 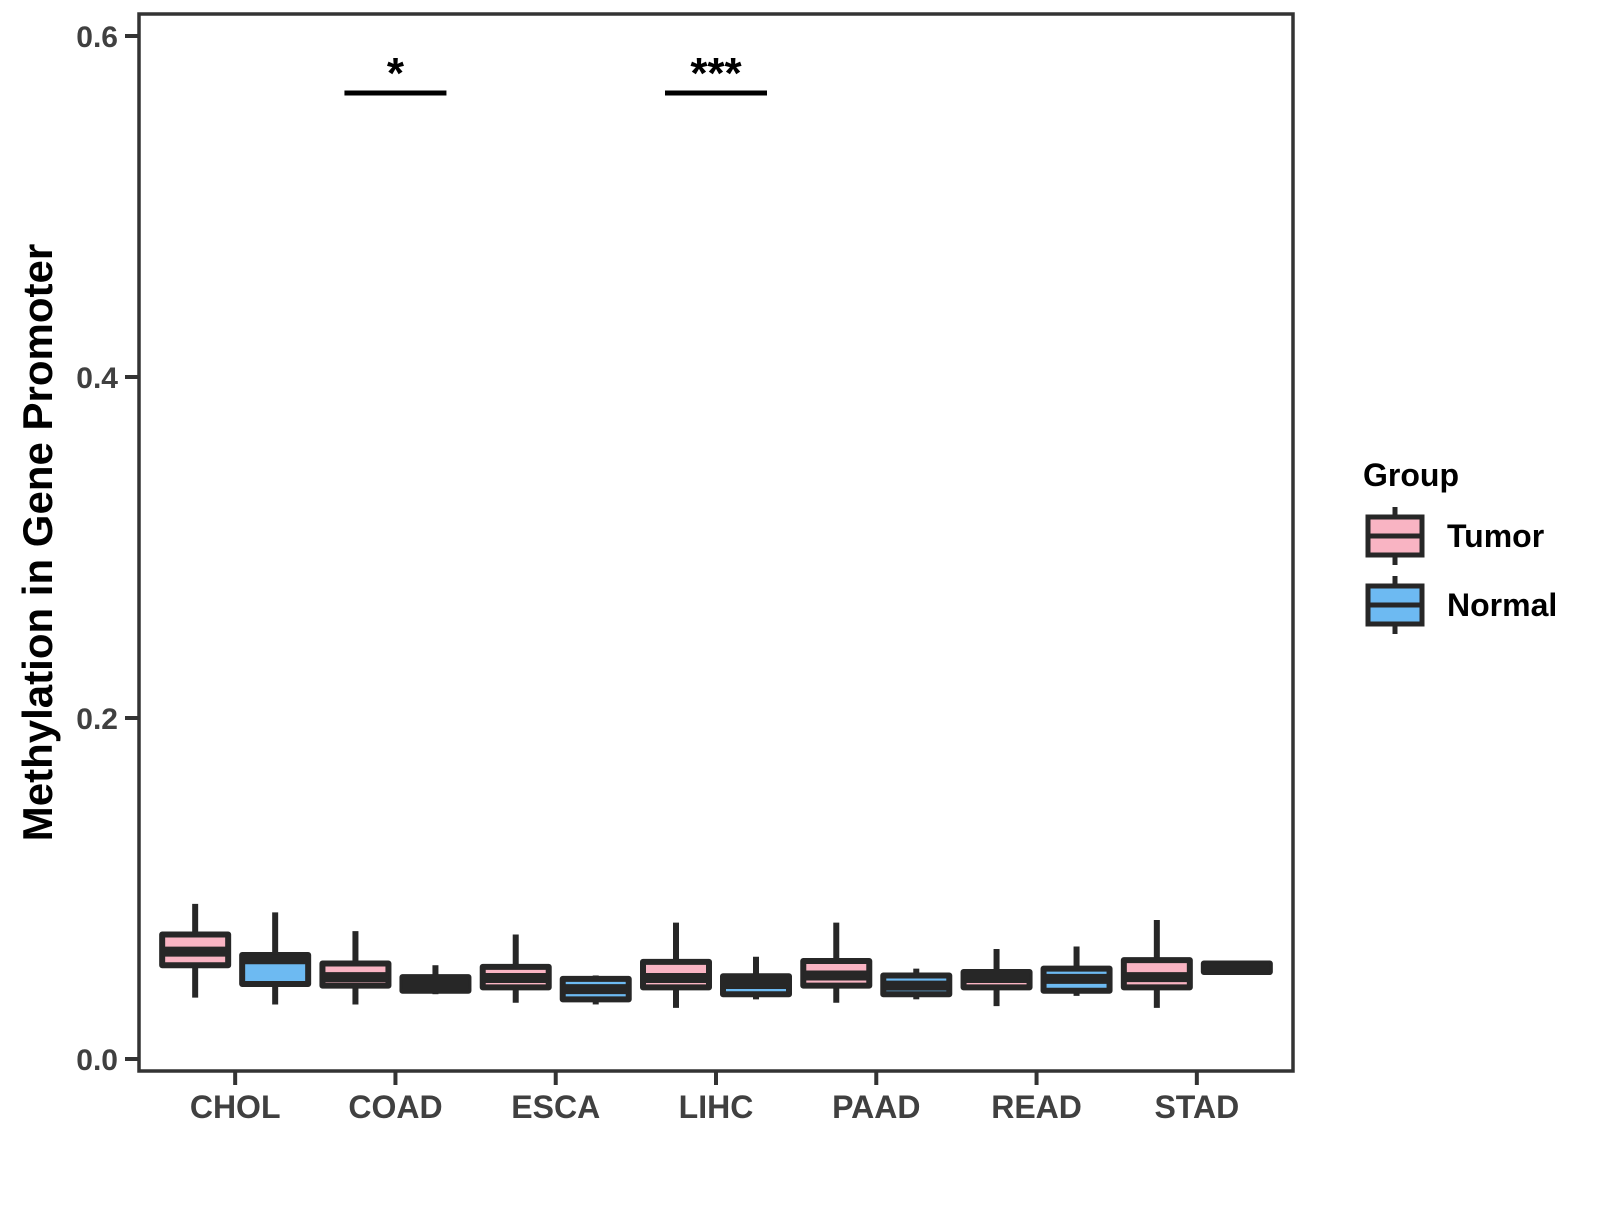 What do you see at coordinates (996, 978) in the screenshot?
I see `box-READ-Tumor` at bounding box center [996, 978].